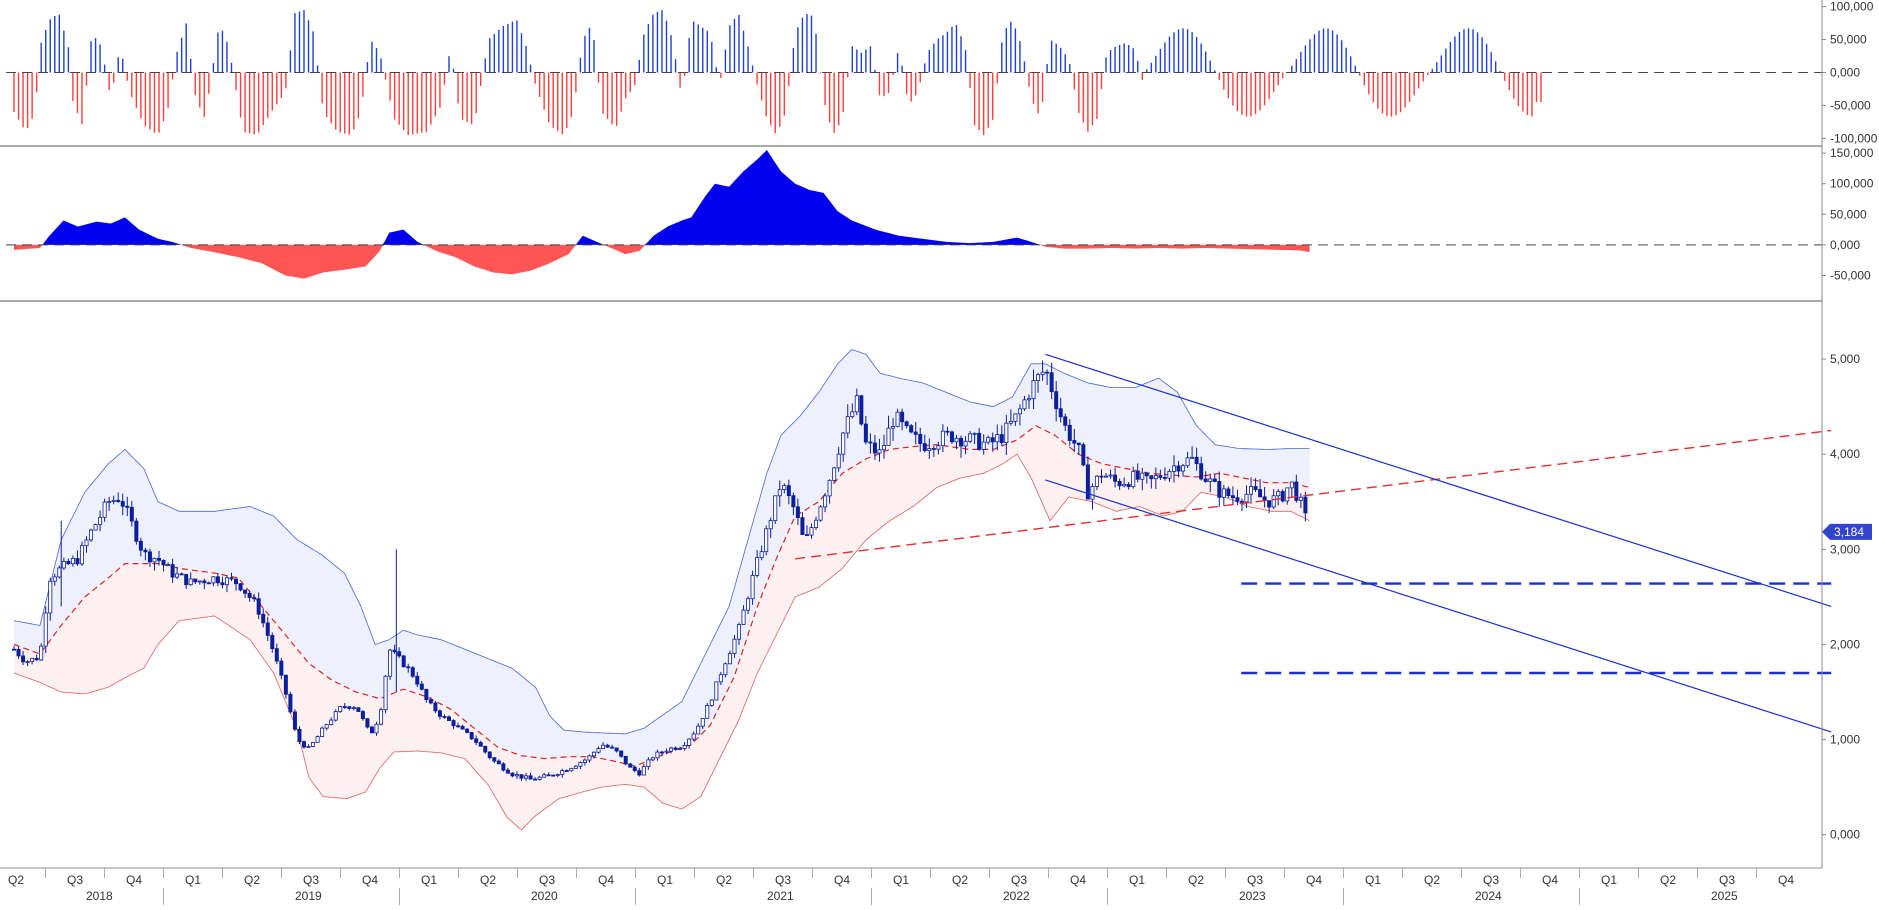 The height and width of the screenshot is (910, 1879). Describe the element at coordinates (1845, 740) in the screenshot. I see `y-tick-label: 1,000` at that location.